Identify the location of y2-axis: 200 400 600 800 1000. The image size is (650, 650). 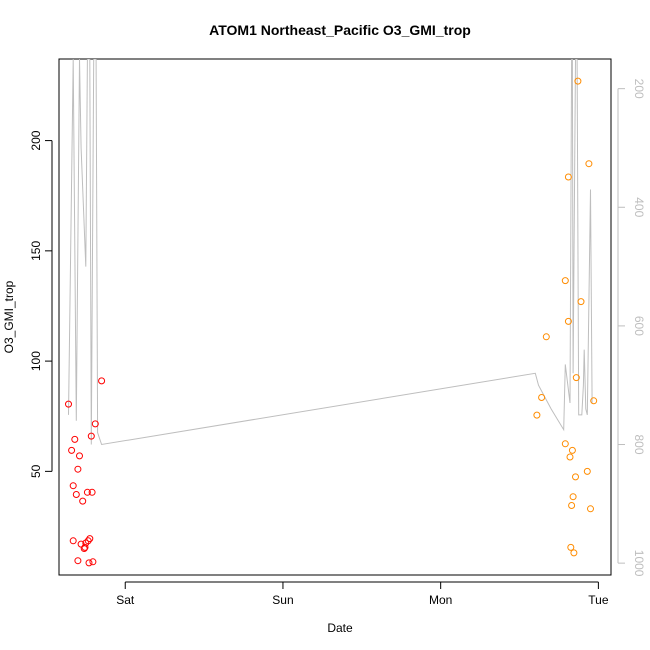
(631, 328).